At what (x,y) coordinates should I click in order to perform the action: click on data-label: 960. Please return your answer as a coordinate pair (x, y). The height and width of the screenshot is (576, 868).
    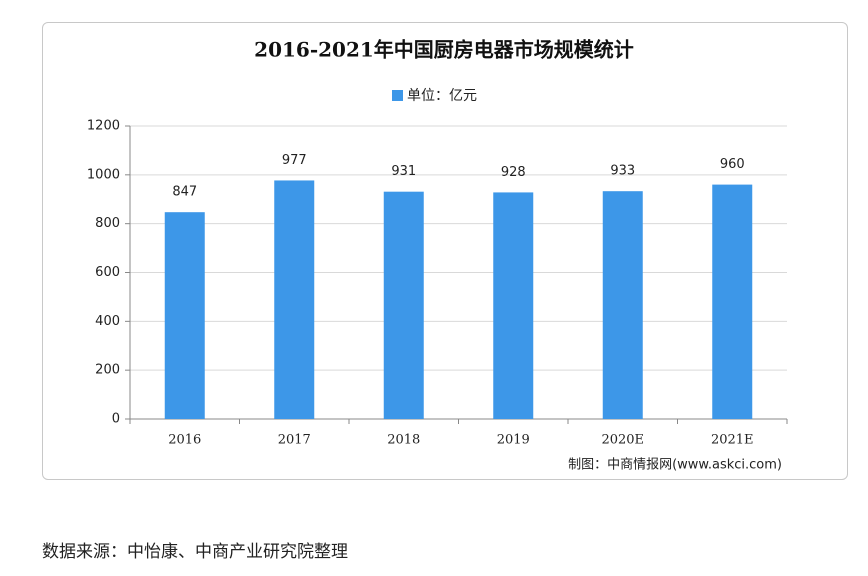
    Looking at the image, I should click on (732, 164).